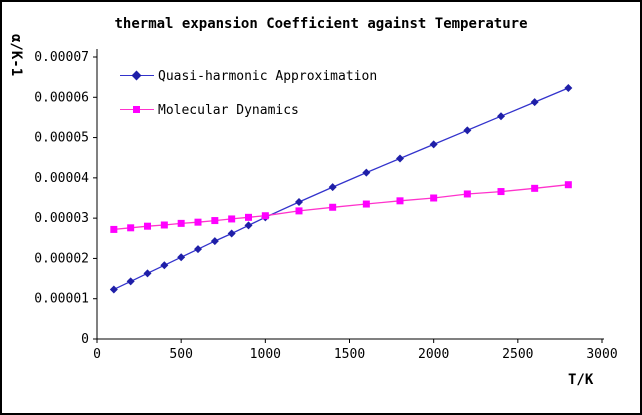 This screenshot has height=415, width=642. I want to click on svg-text: 0.00001, so click(61, 299).